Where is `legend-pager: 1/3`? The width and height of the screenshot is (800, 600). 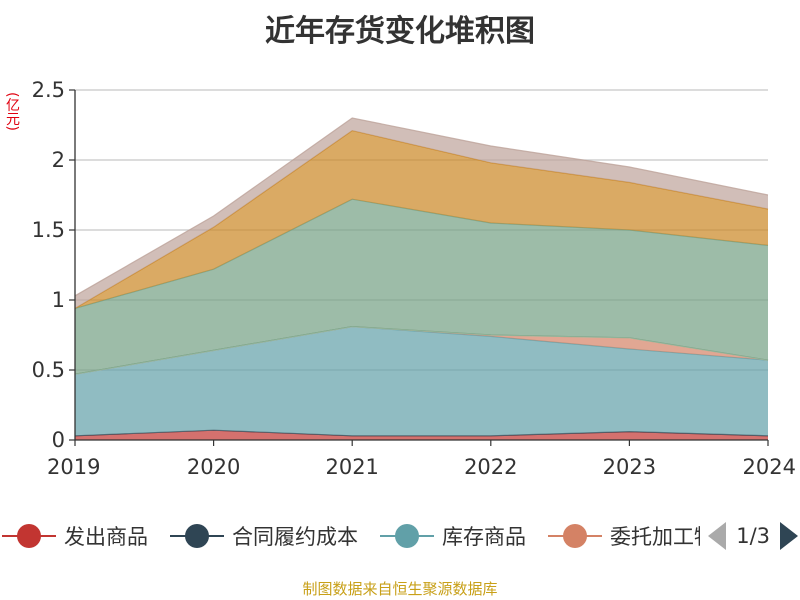 legend-pager: 1/3 is located at coordinates (750, 536).